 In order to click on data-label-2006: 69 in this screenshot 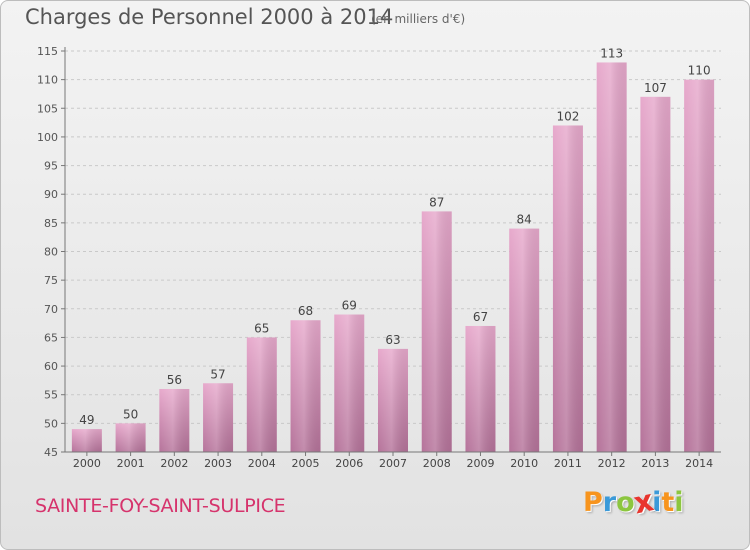, I will do `click(349, 306)`.